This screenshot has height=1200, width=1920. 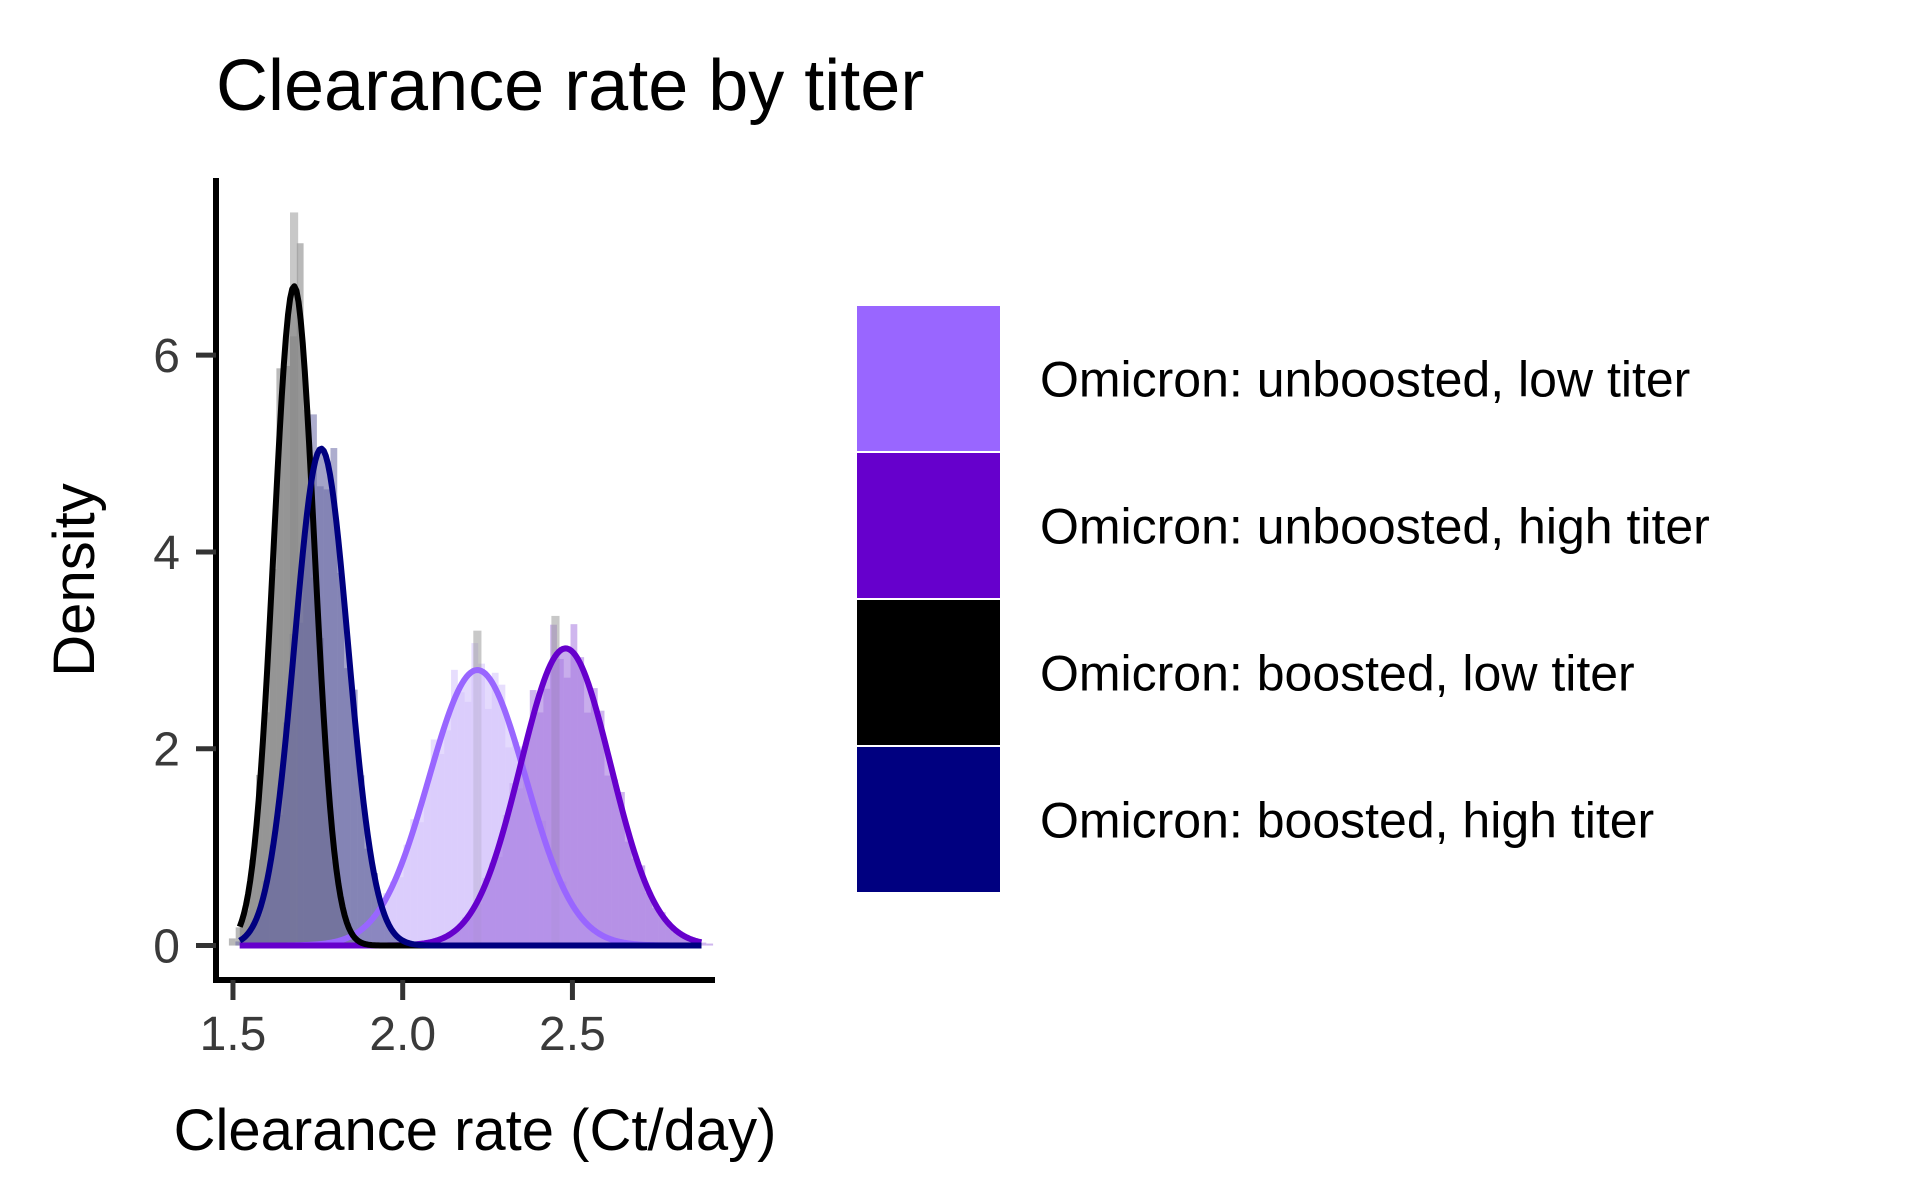 I want to click on y-tick-label: 0, so click(x=166, y=947).